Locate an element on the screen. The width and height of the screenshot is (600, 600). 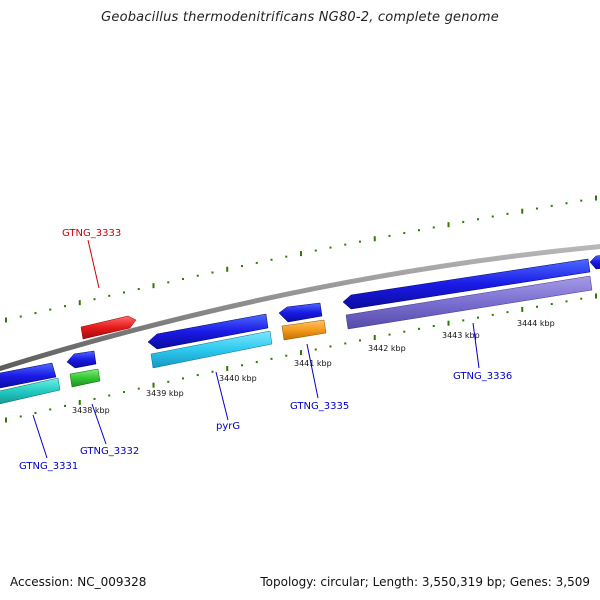
scale-3438: 3438 kbp is located at coordinates (91, 410).